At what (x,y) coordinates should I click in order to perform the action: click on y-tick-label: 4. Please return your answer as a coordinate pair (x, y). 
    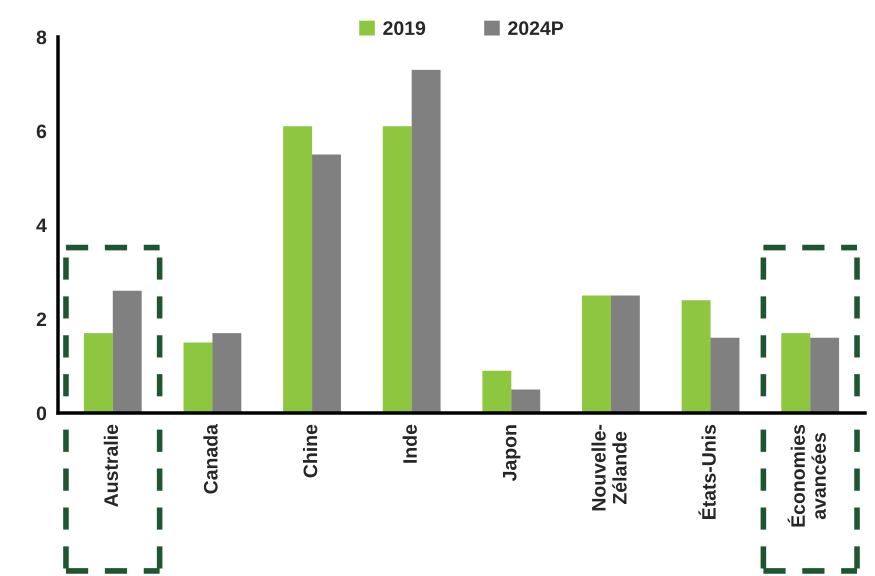
    Looking at the image, I should click on (41, 225).